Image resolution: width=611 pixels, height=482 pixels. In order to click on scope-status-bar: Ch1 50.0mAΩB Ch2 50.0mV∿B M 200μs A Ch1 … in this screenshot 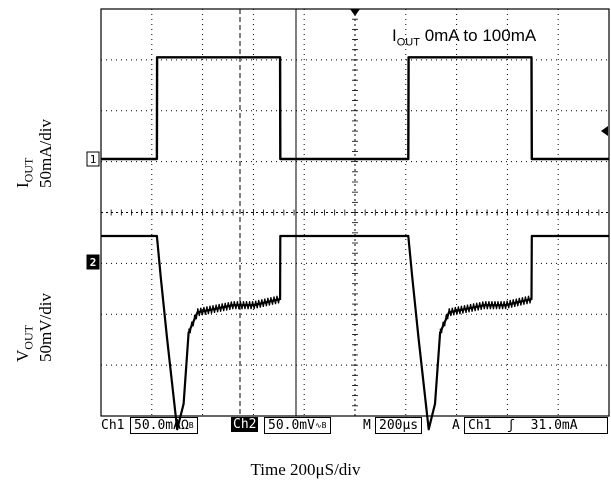, I will do `click(354, 426)`.